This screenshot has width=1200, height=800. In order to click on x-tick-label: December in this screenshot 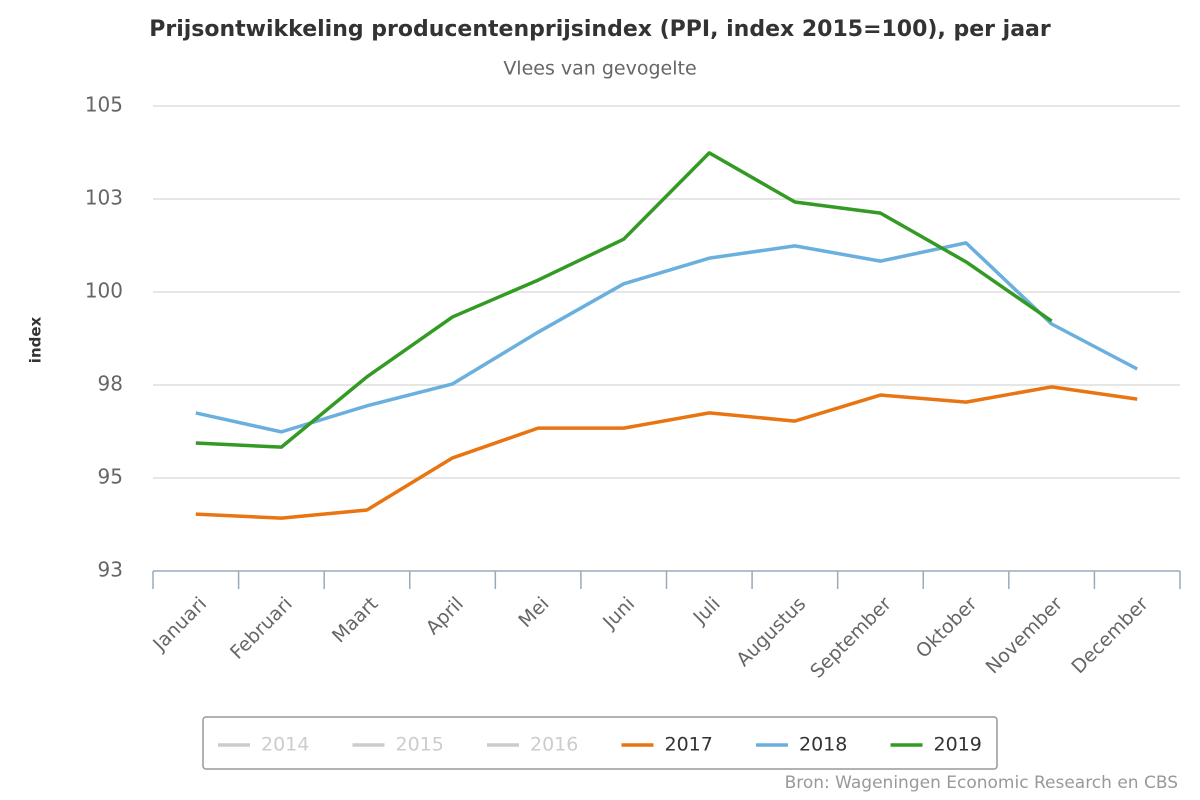, I will do `click(1109, 635)`.